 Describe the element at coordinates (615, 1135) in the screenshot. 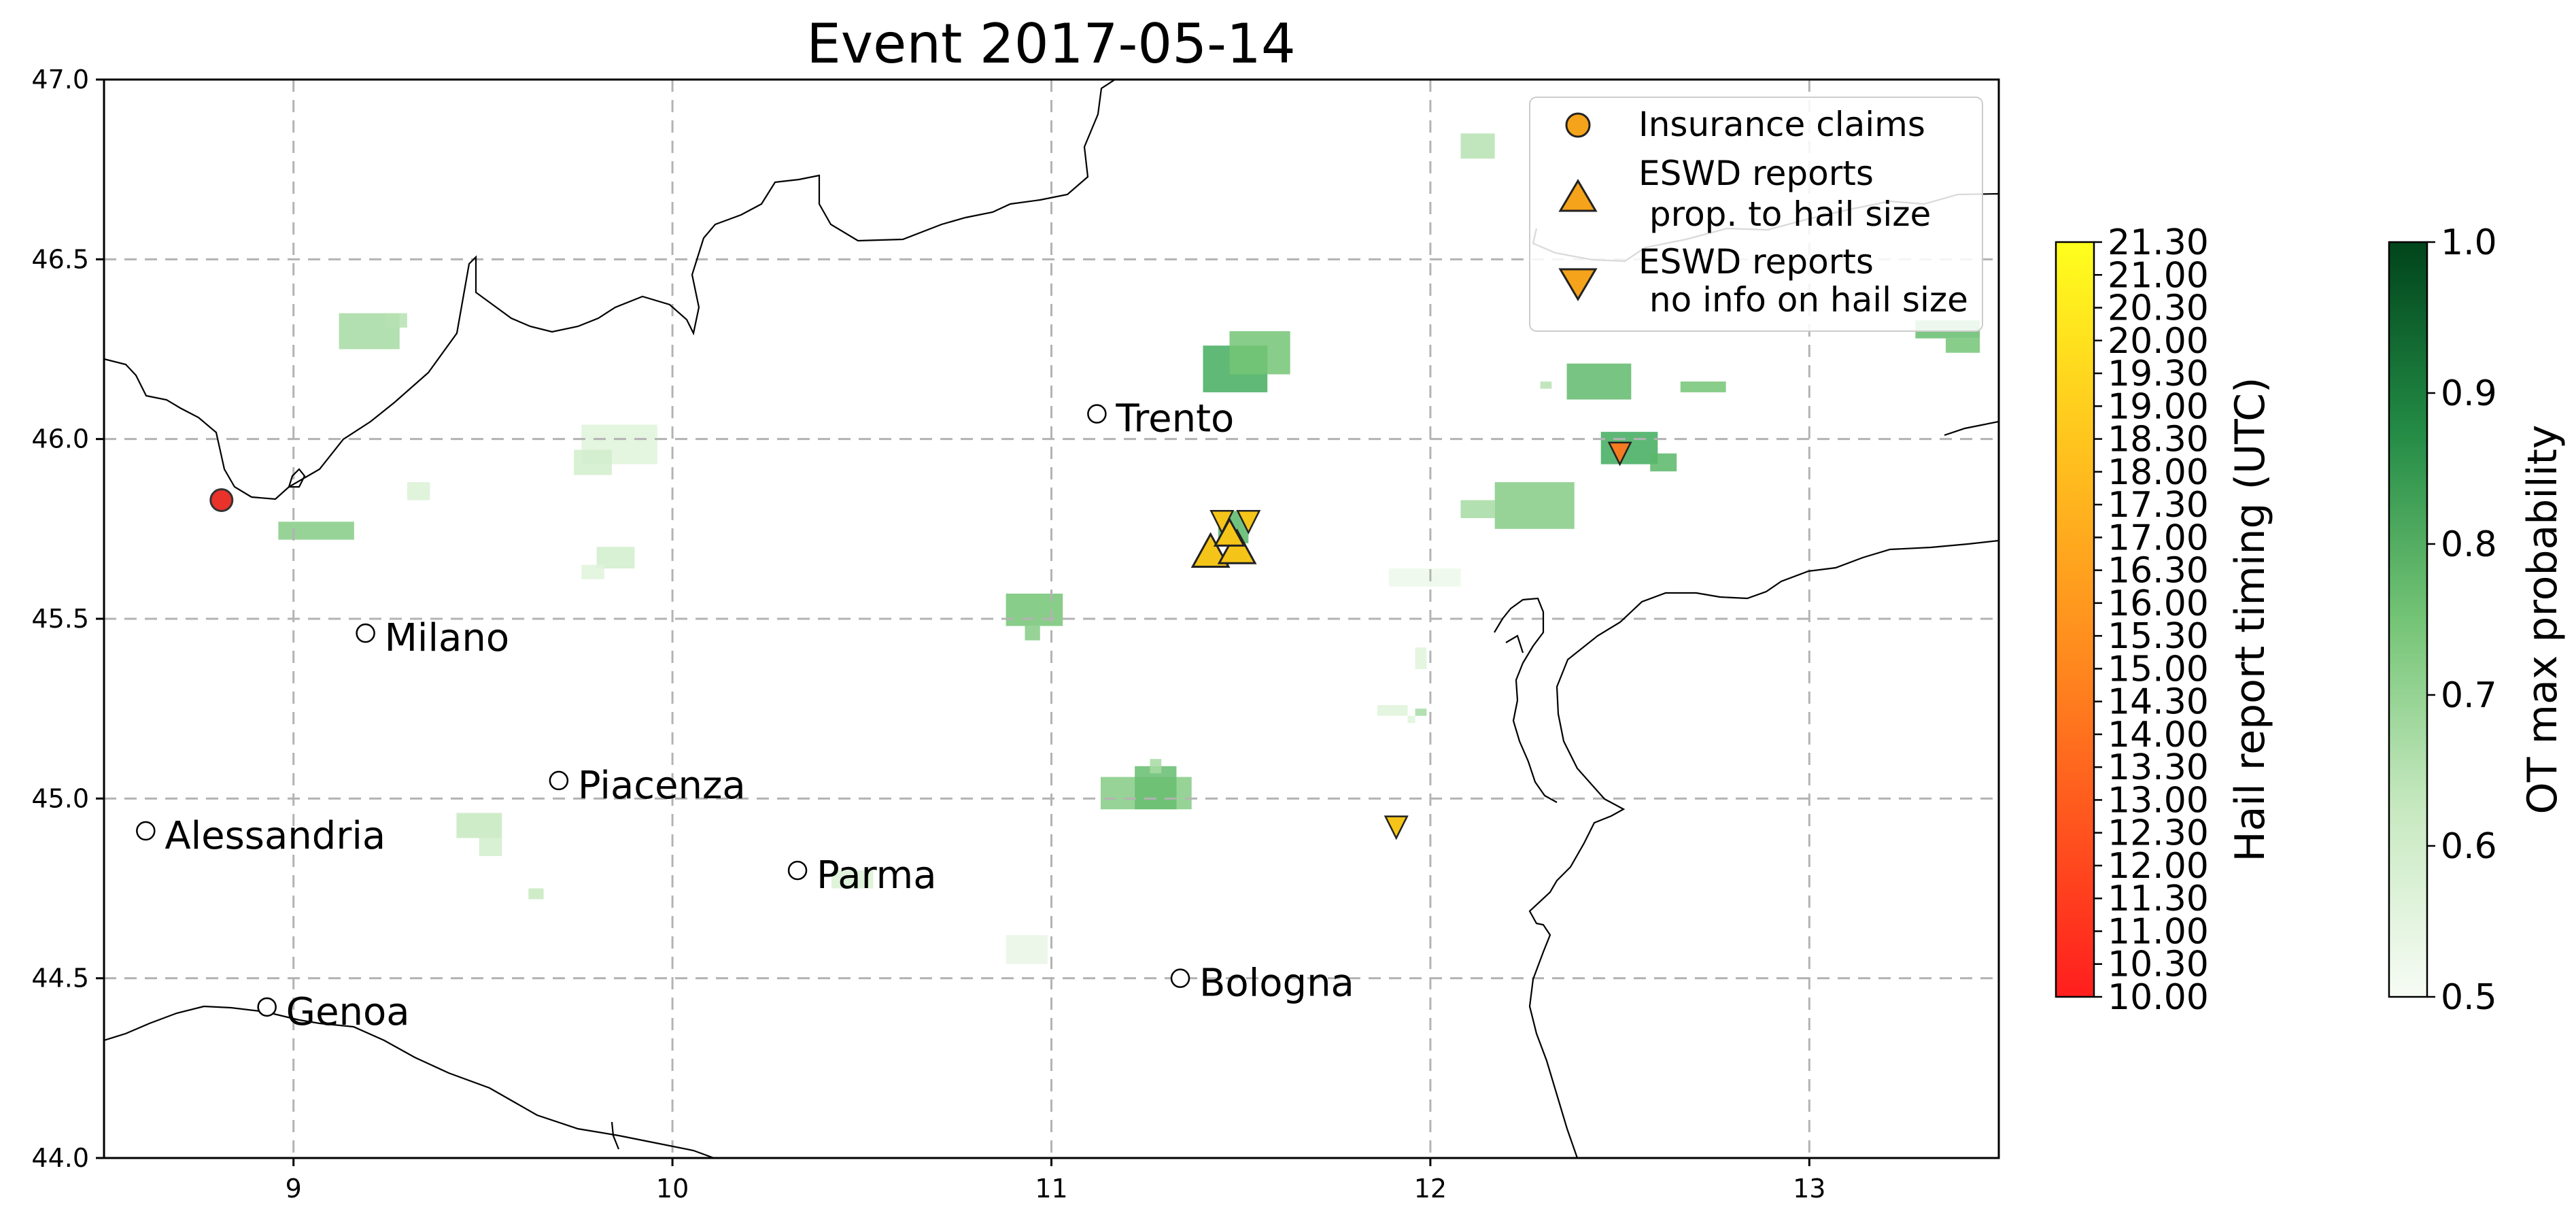

I see `coast-islet` at that location.